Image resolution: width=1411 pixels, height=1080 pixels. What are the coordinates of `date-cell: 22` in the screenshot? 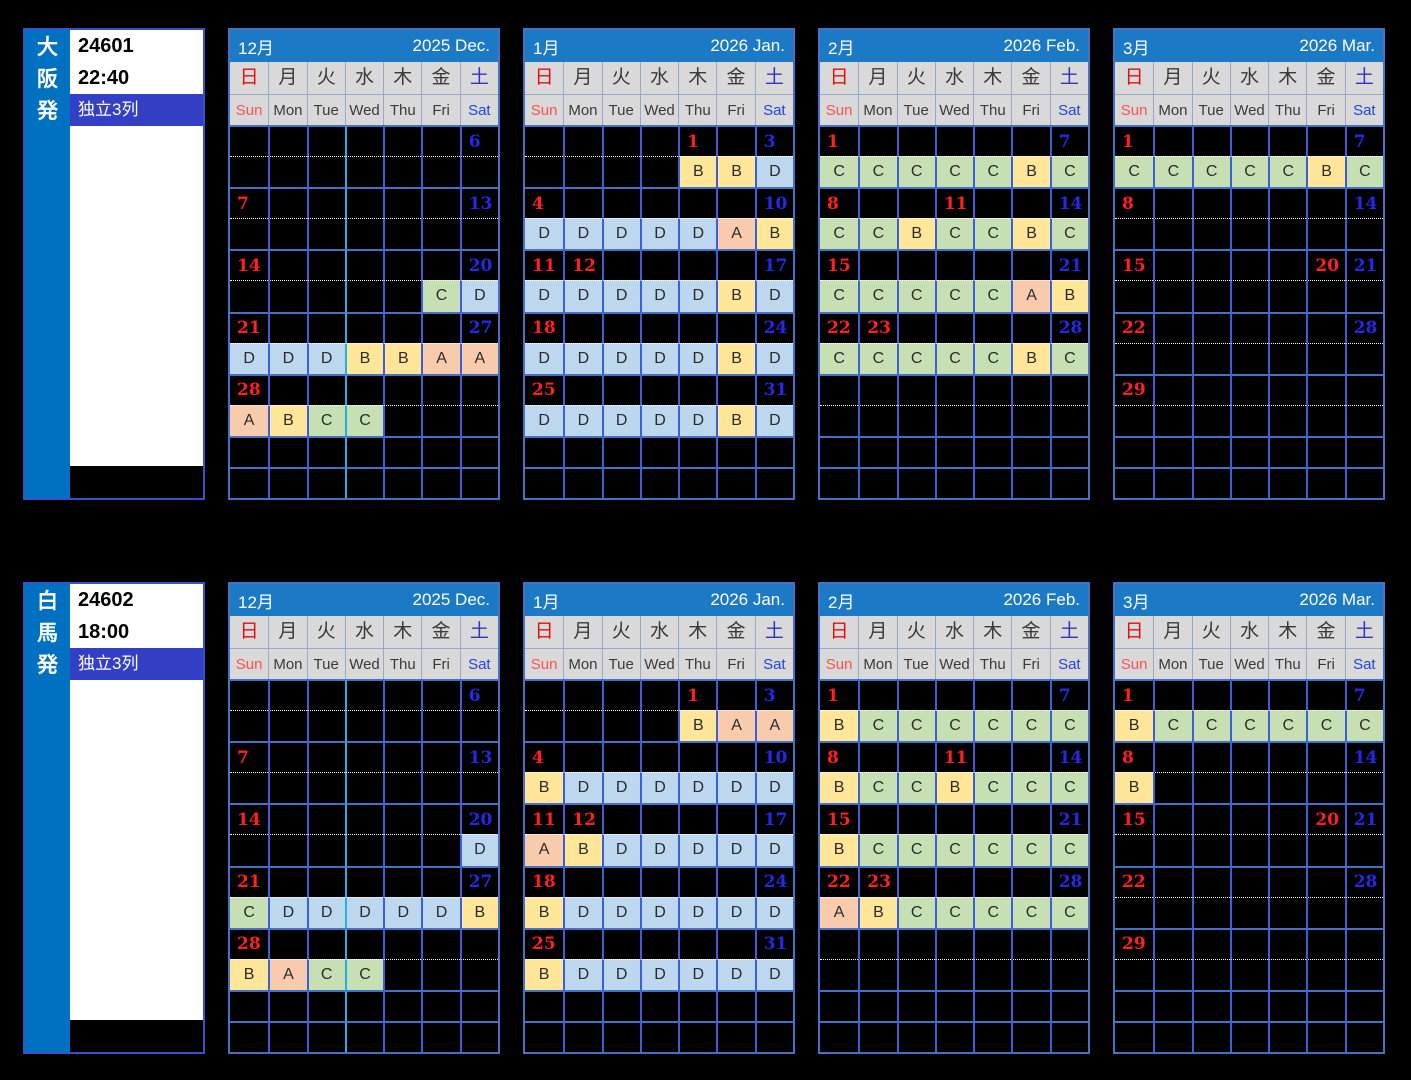 It's located at (839, 881).